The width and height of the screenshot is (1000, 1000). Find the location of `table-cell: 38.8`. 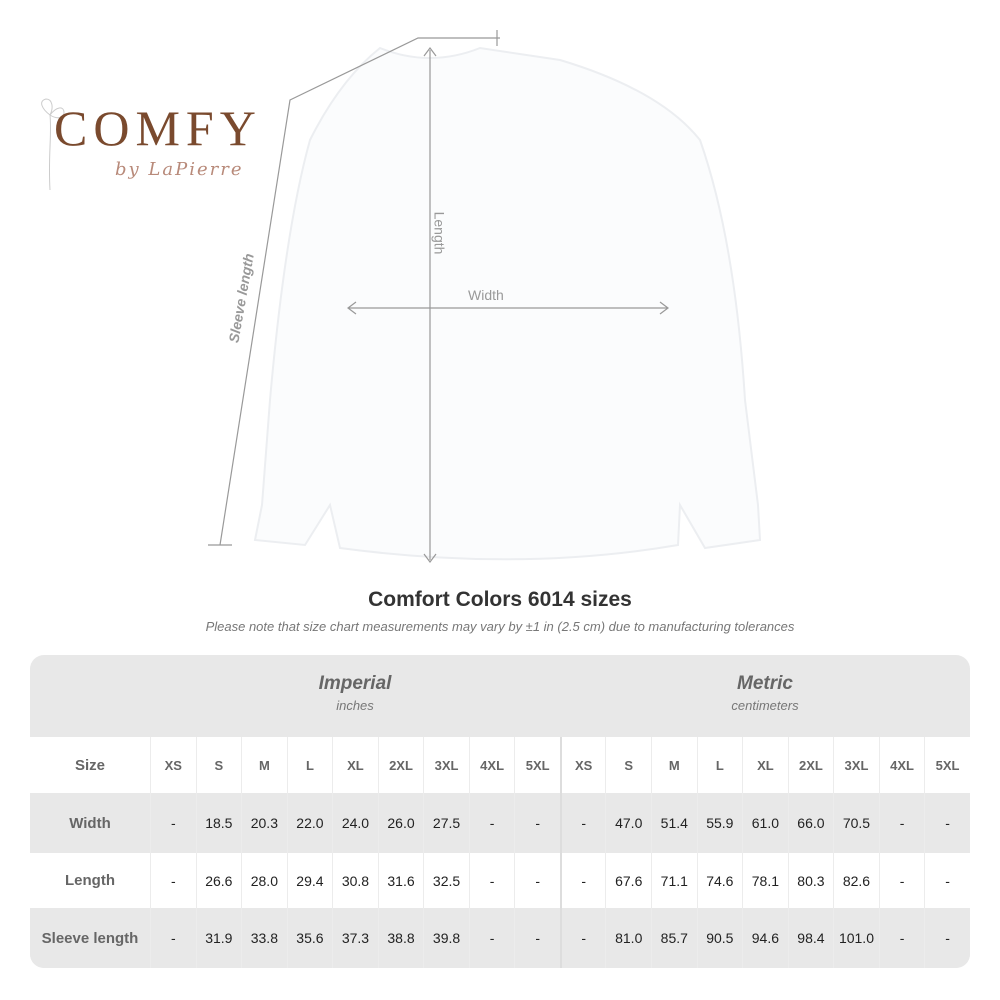

table-cell: 38.8 is located at coordinates (400, 938).